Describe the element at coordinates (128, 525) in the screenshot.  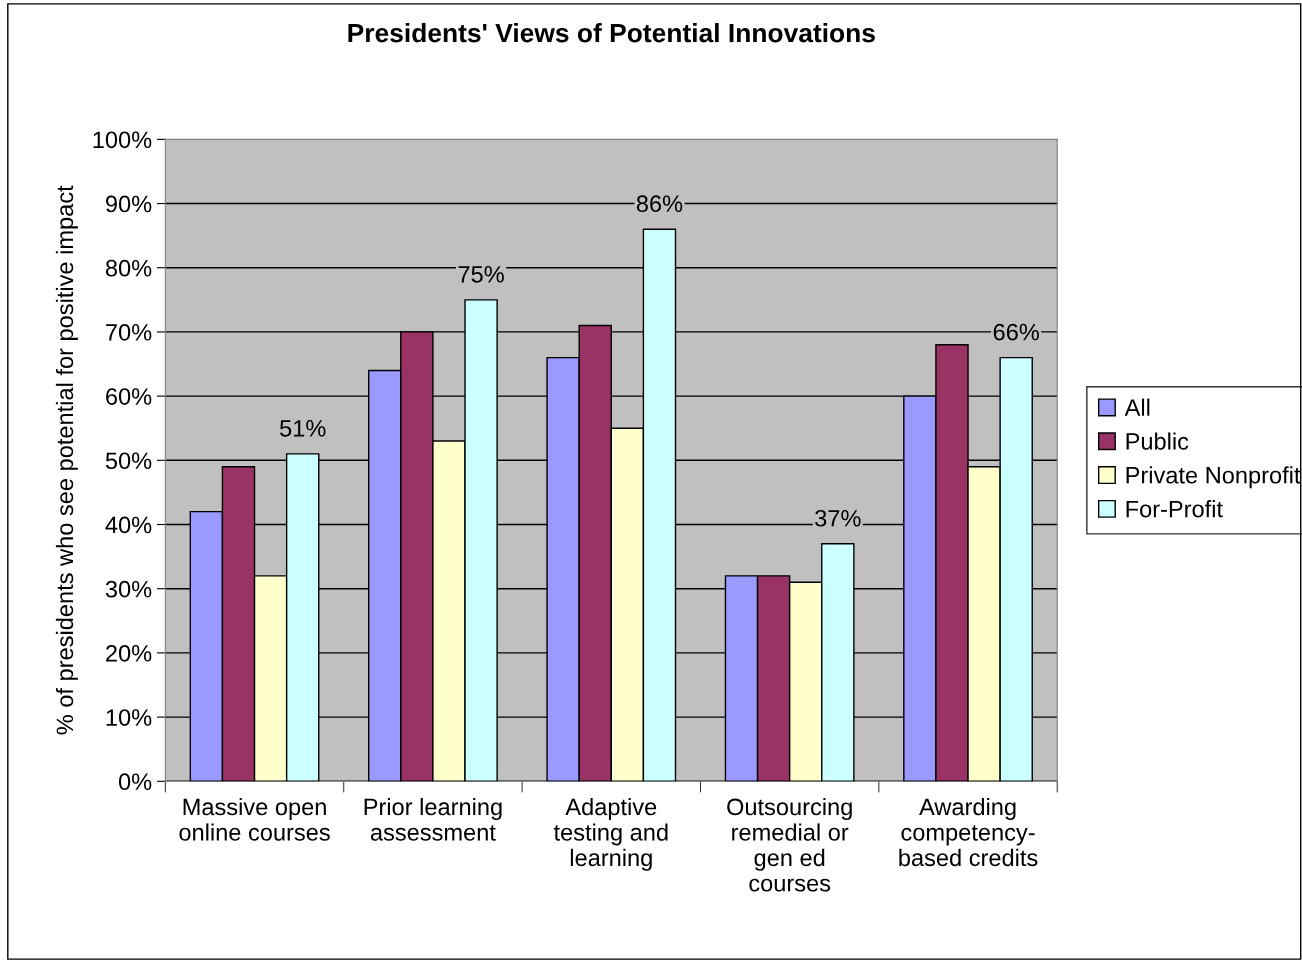
I see `y-tick-label: 40%` at that location.